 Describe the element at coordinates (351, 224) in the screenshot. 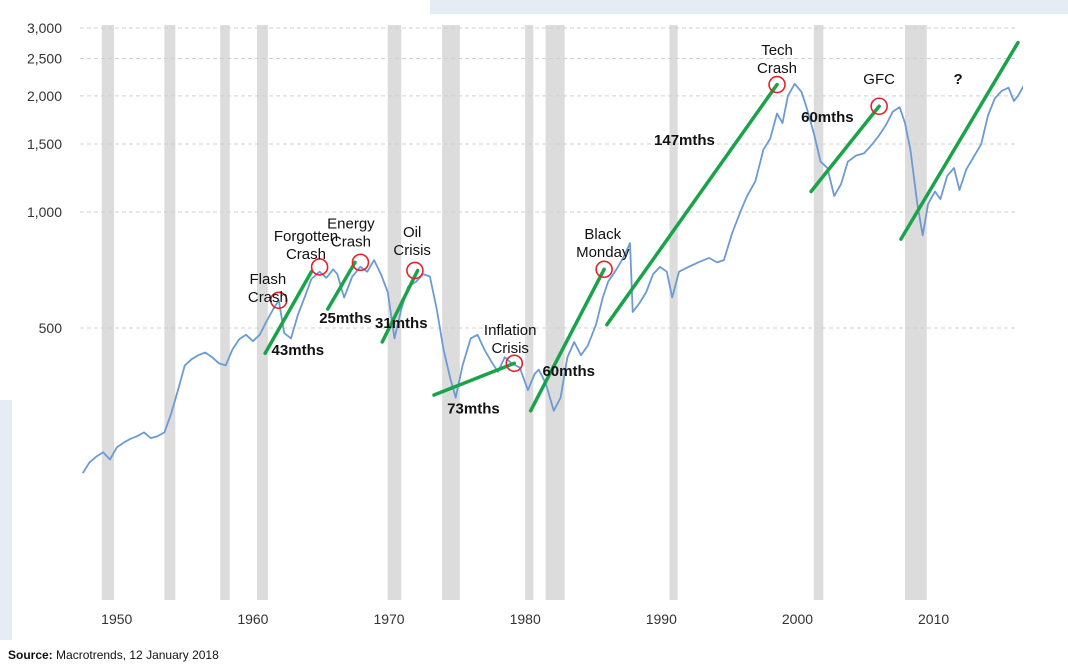

I see `event-label-line: Energy` at that location.